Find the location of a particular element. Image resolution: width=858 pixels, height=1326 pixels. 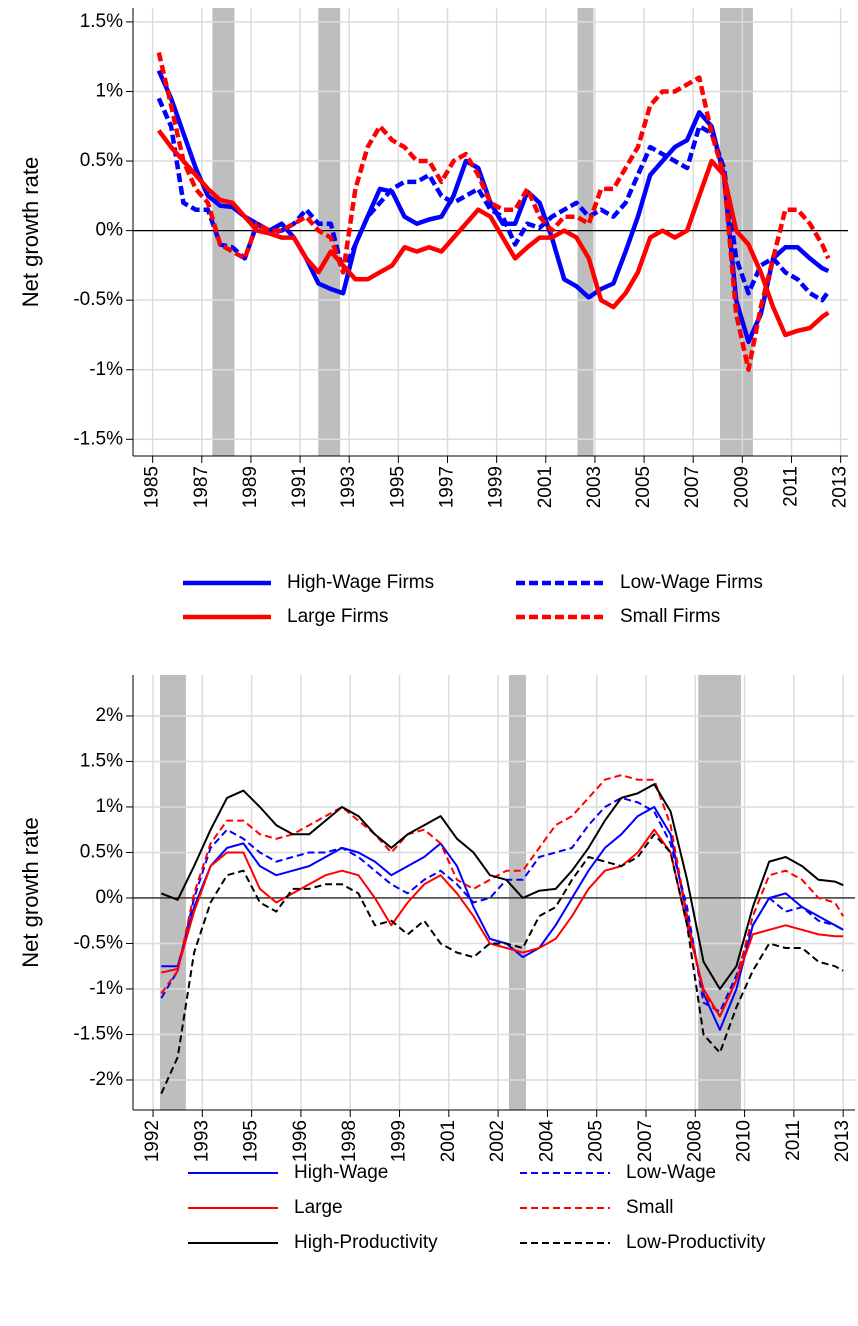

x-tick-label: 1997 is located at coordinates (447, 487).